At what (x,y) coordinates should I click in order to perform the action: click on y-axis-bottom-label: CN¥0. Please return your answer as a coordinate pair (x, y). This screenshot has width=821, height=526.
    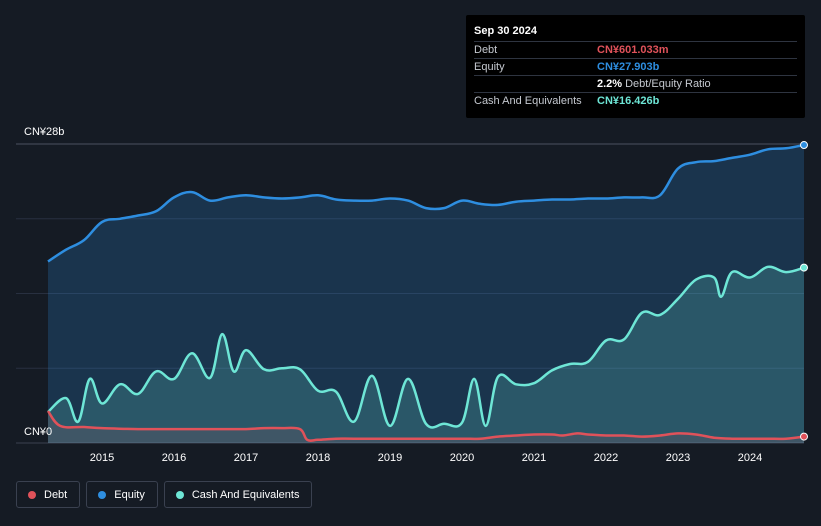
    Looking at the image, I should click on (38, 432).